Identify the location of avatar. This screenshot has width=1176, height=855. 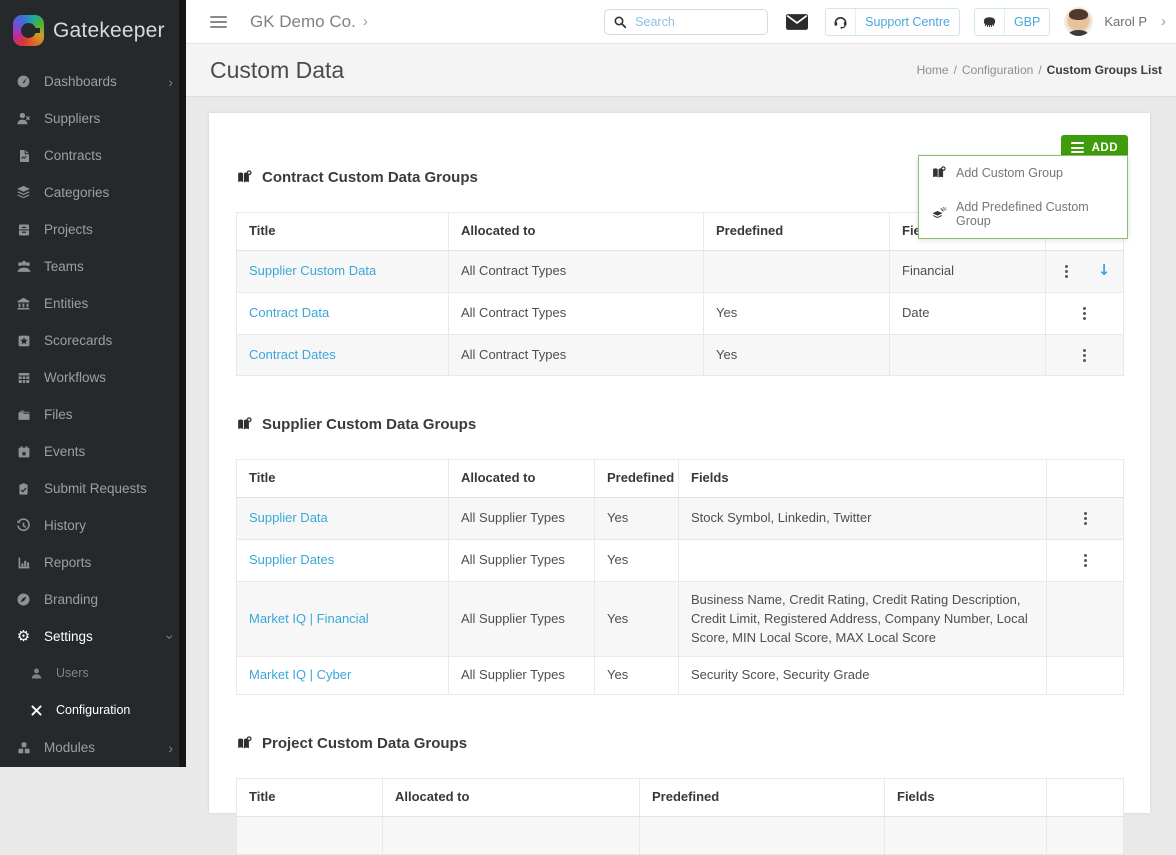
(1079, 21).